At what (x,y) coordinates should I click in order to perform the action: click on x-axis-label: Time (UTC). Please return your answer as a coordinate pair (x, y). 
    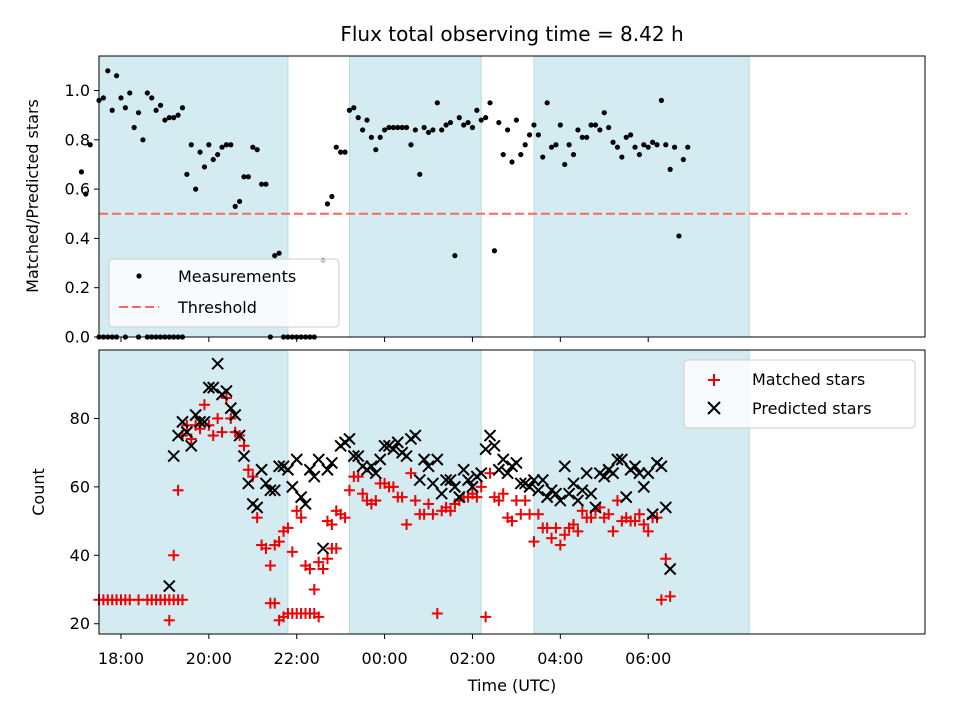
    Looking at the image, I should click on (511, 685).